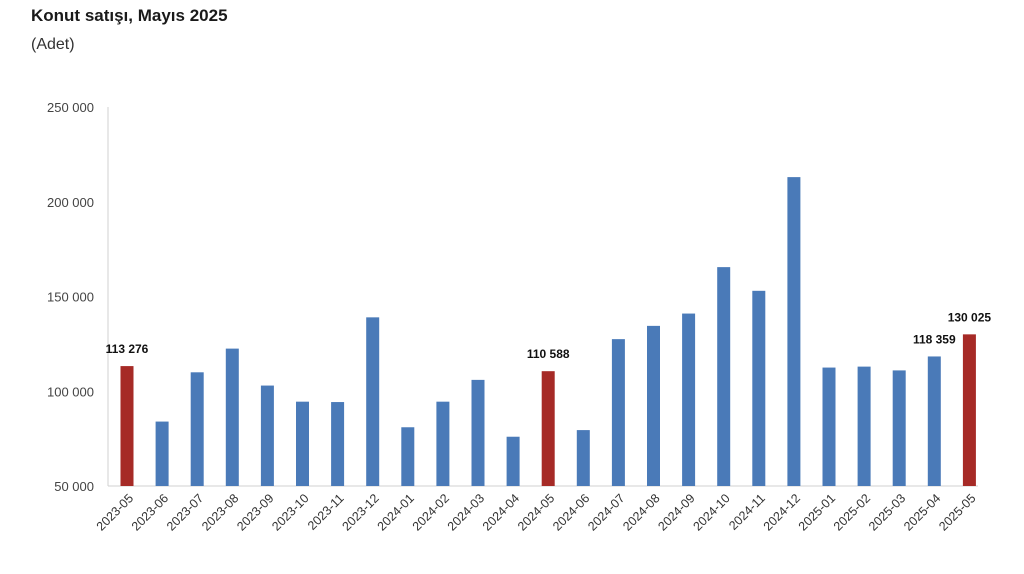  I want to click on x-tick-label: 2024-08, so click(641, 512).